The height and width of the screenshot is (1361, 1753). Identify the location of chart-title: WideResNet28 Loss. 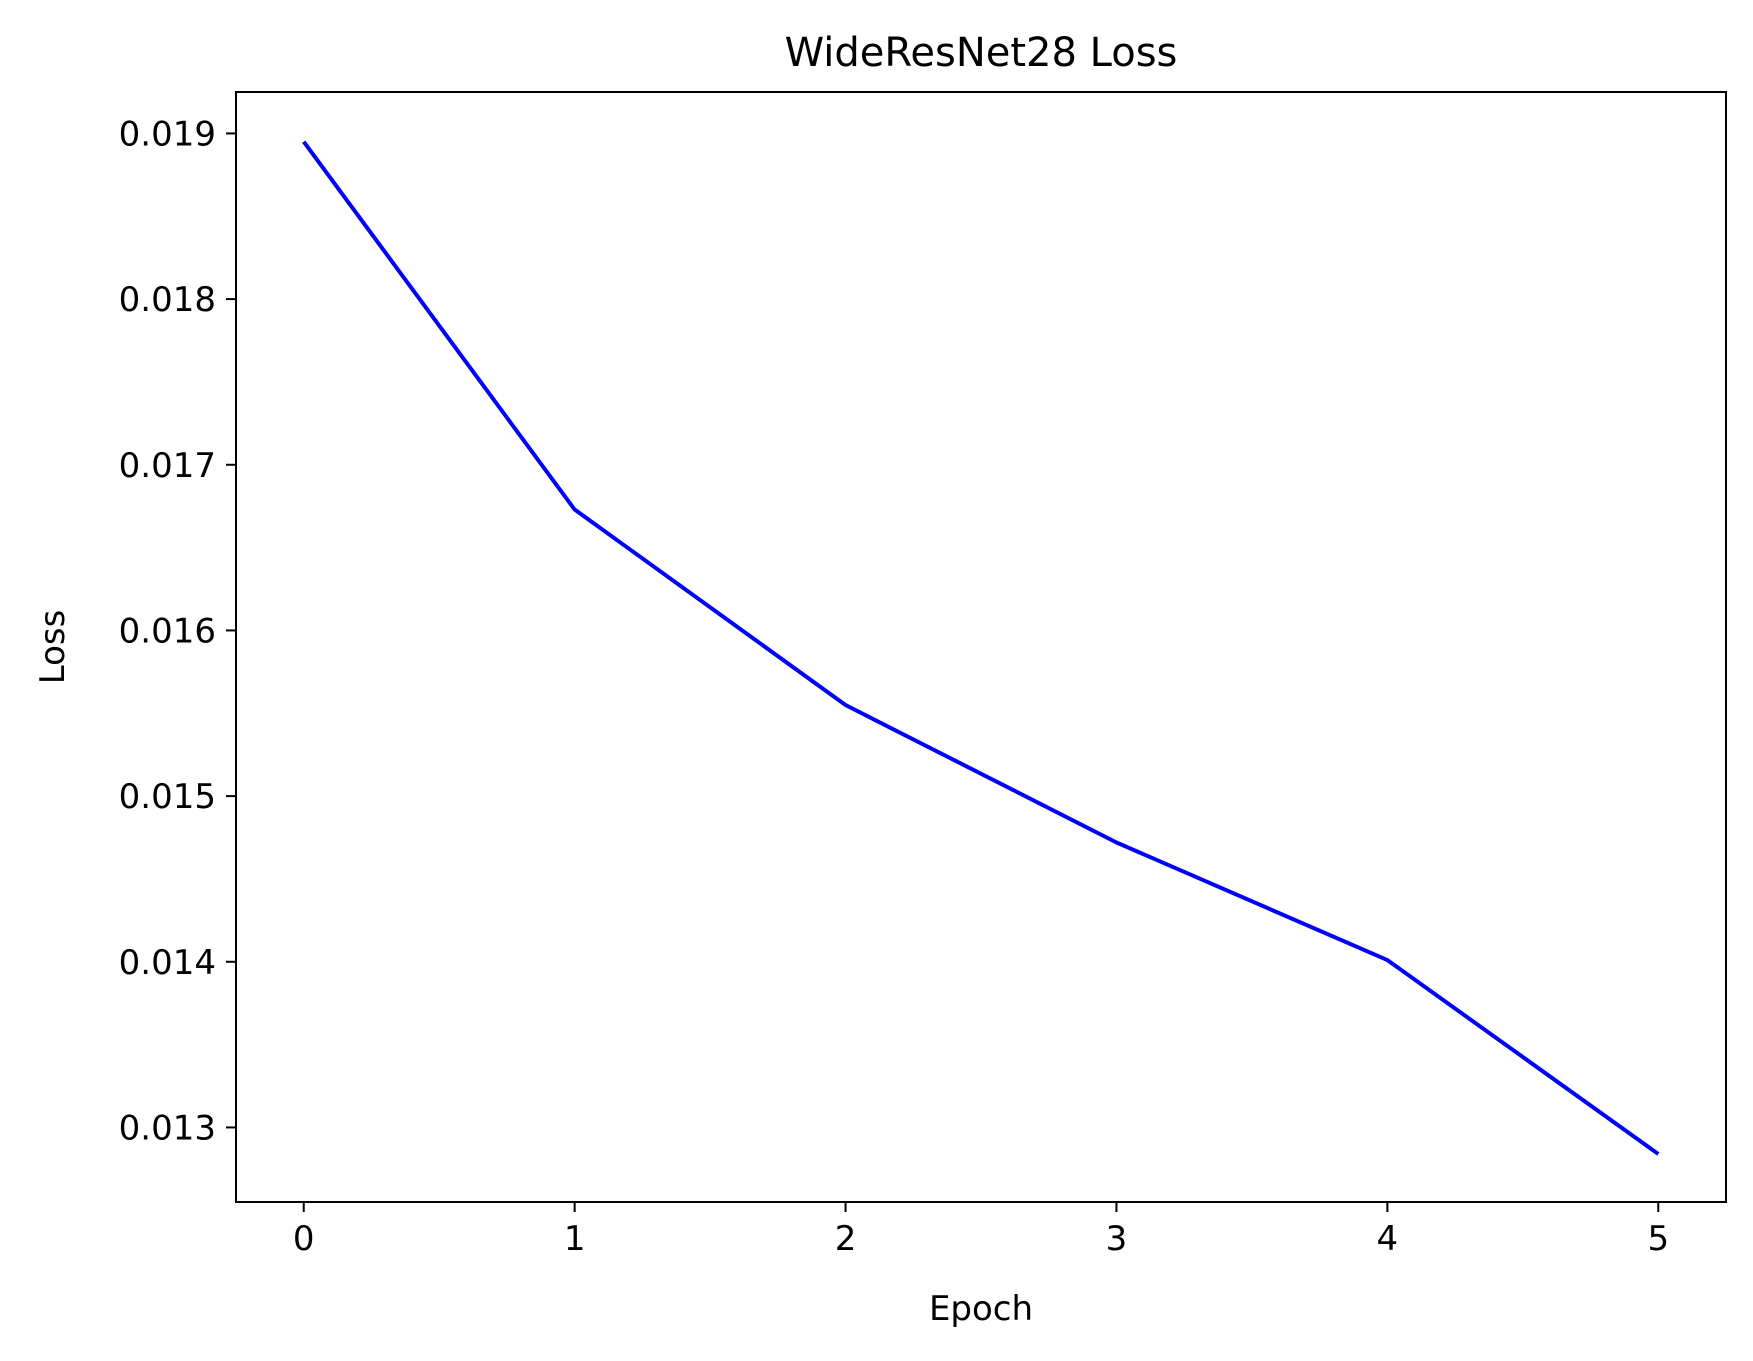
(981, 53).